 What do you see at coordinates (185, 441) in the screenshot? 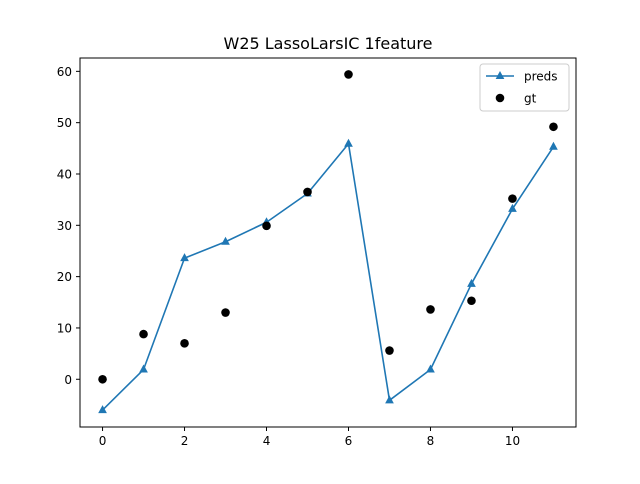
I see `x-tick-label: 2` at bounding box center [185, 441].